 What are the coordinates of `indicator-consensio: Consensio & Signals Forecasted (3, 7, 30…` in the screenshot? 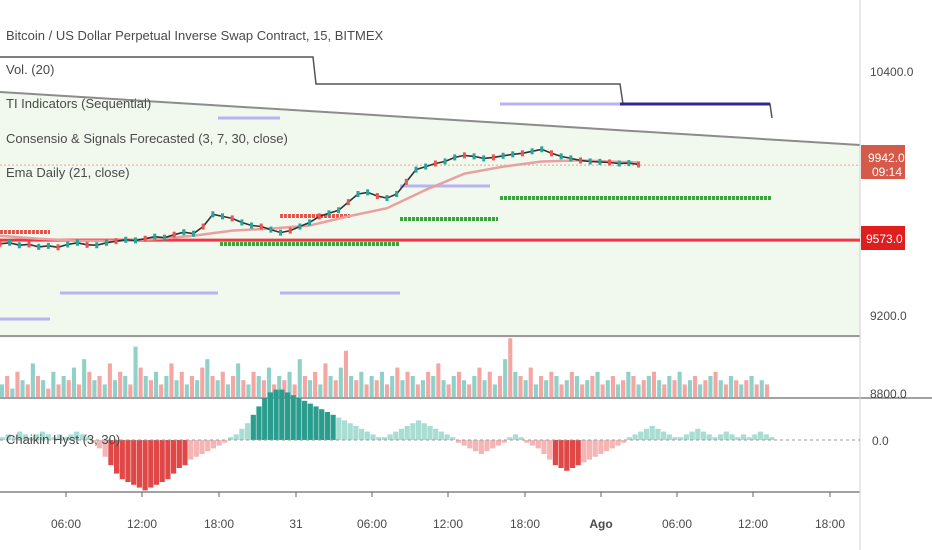 It's located at (147, 138).